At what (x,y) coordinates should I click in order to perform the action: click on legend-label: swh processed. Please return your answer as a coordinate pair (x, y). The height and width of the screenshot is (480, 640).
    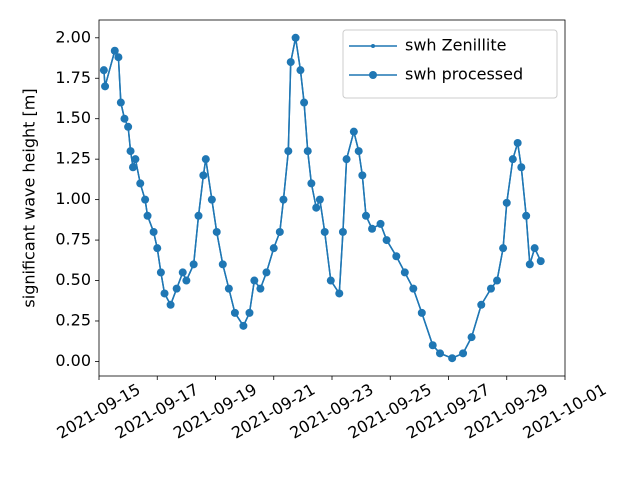
    Looking at the image, I should click on (464, 74).